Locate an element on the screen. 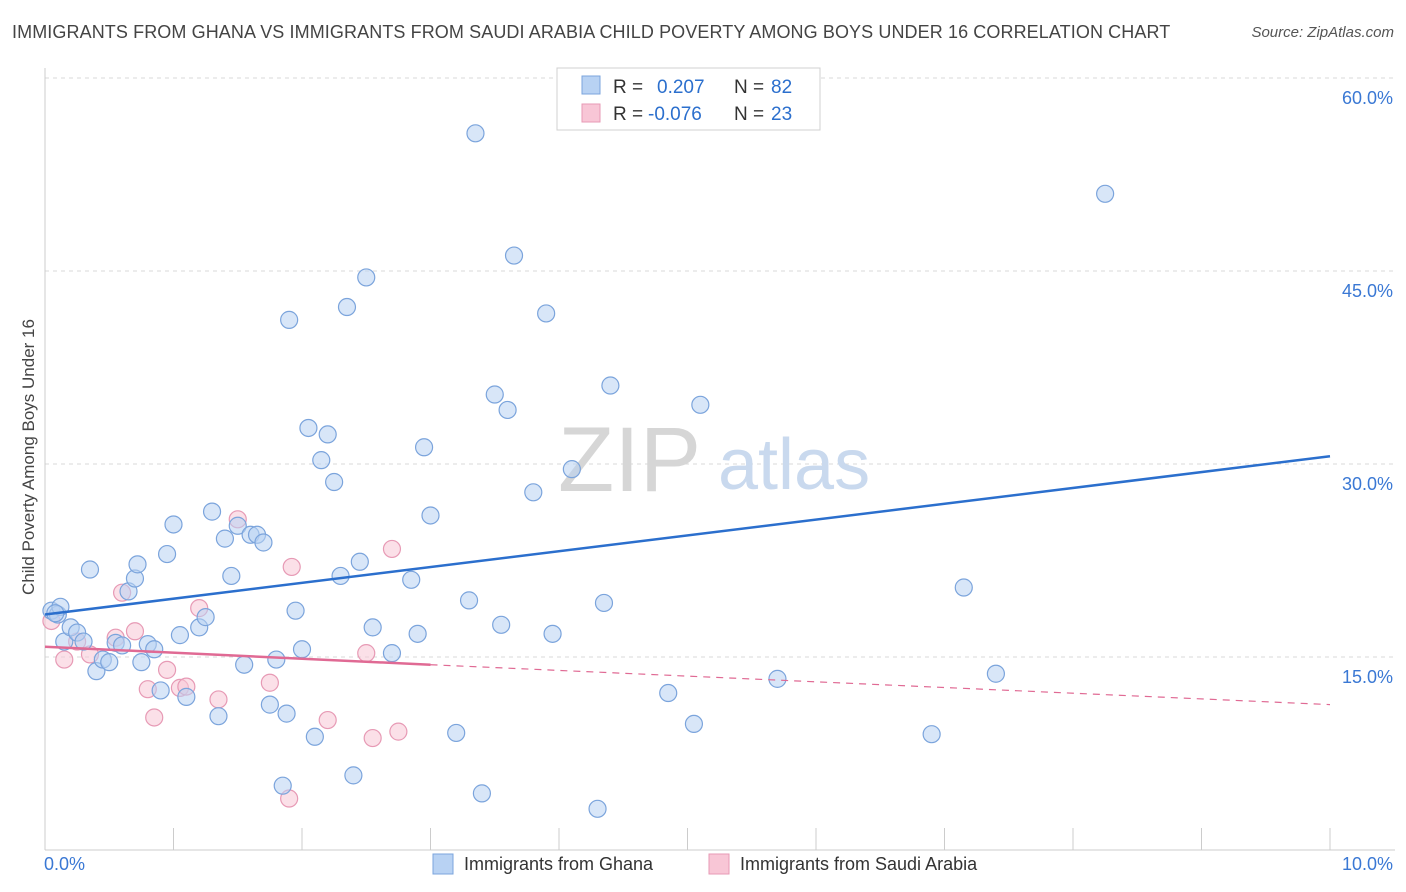 Image resolution: width=1406 pixels, height=892 pixels. x-tick-label-1: 10.0% is located at coordinates (1367, 864).